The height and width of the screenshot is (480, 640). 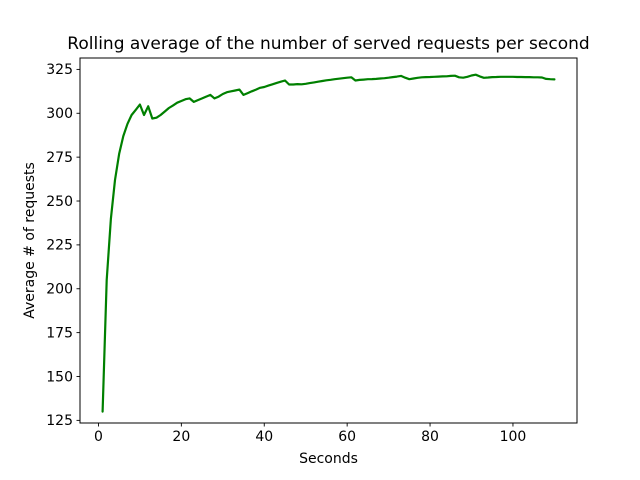 I want to click on x-tick-label: 20, so click(x=181, y=437).